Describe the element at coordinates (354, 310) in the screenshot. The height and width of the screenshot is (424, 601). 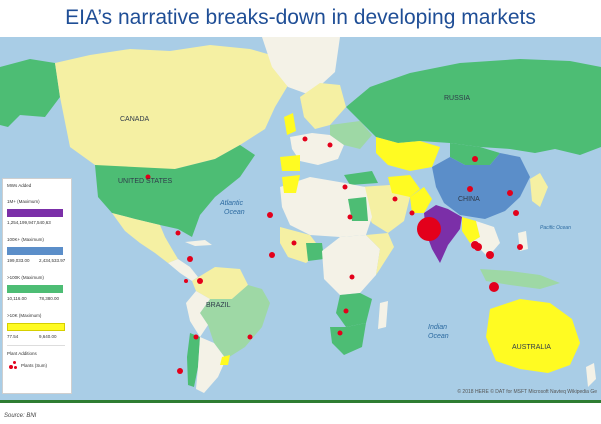
I see `country-zambia-region` at that location.